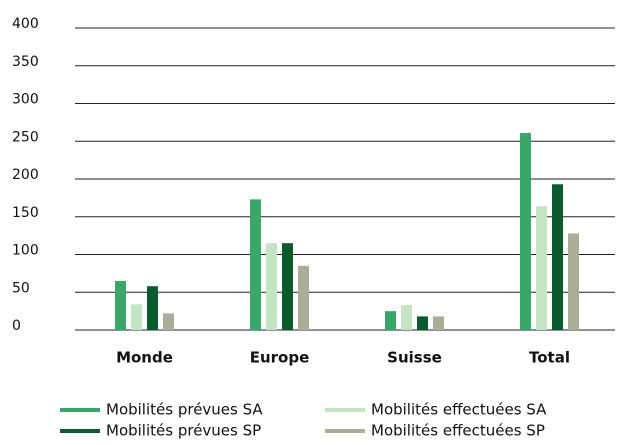 This screenshot has width=630, height=445. I want to click on x-tick-label: Europe, so click(280, 358).